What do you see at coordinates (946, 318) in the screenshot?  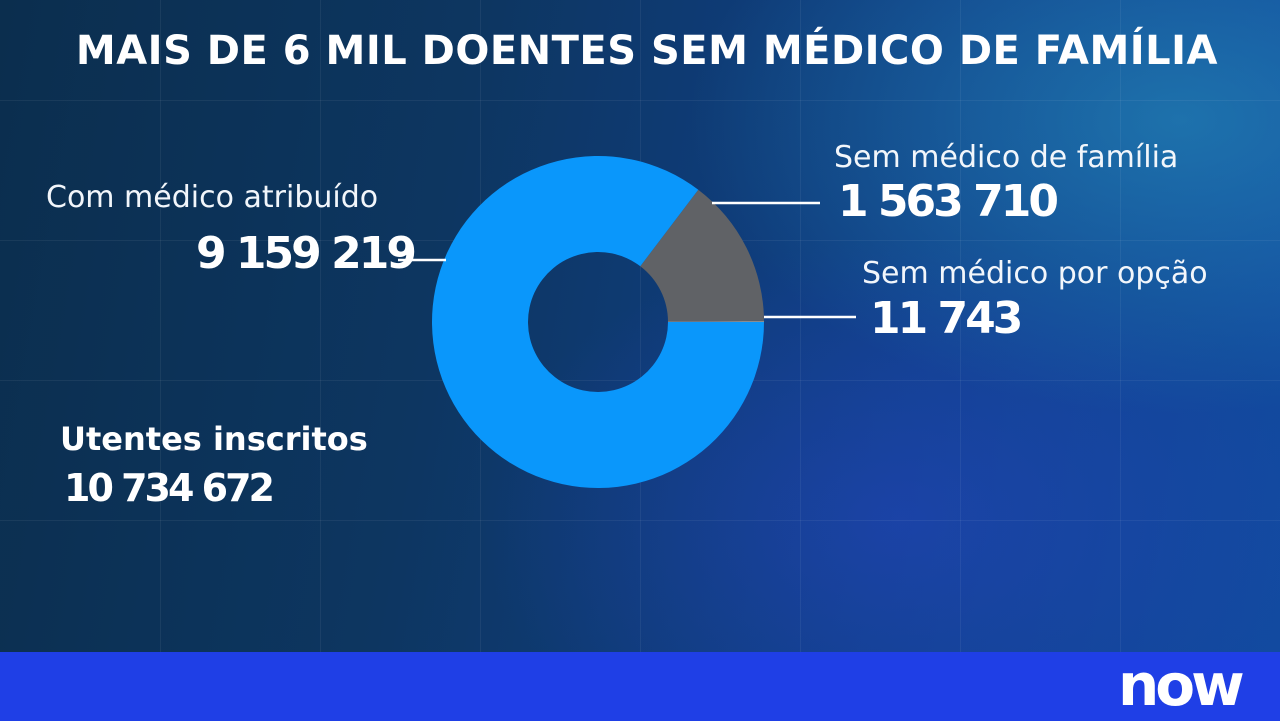 I see `slice-value-sem-medico-opcao: 11 743` at bounding box center [946, 318].